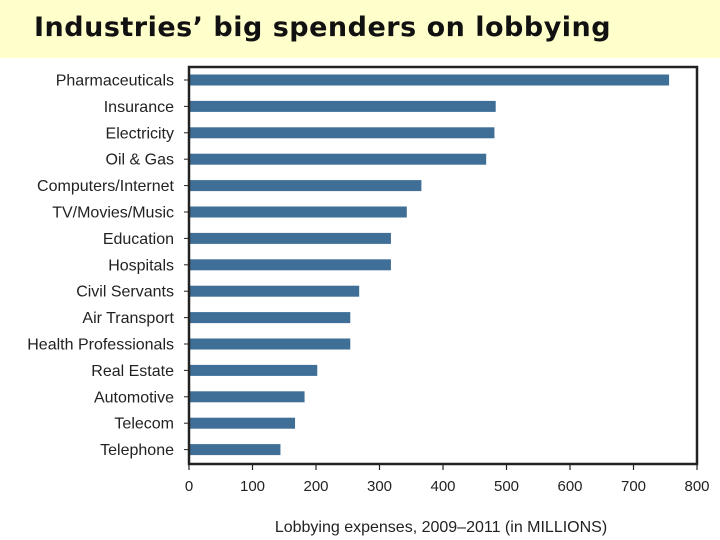  I want to click on category-label-13: Telecom, so click(144, 424).